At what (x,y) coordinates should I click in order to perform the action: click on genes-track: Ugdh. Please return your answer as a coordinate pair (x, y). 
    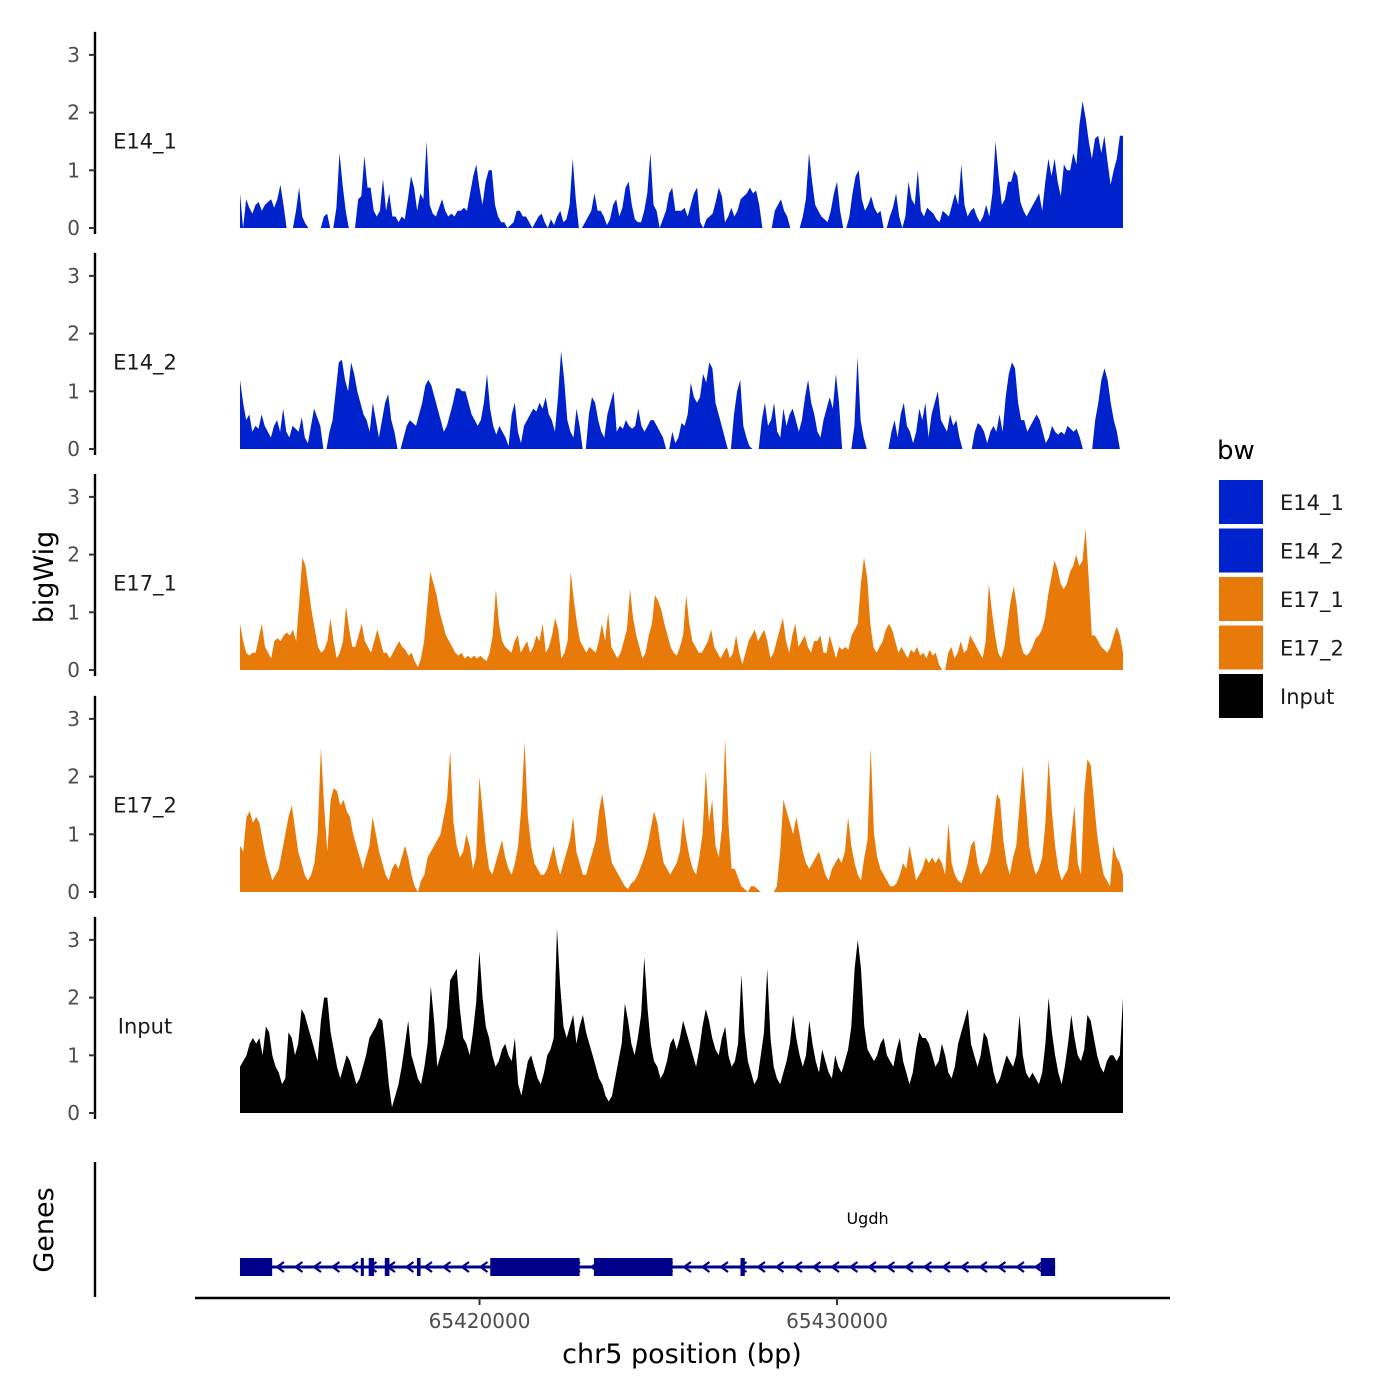
    Looking at the image, I should click on (574, 1229).